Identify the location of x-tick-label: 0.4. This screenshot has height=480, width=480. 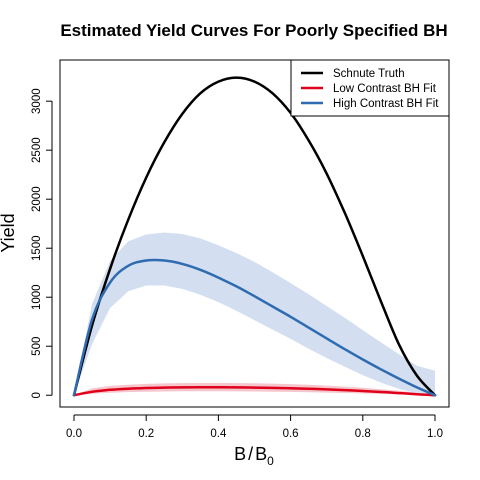
(218, 434).